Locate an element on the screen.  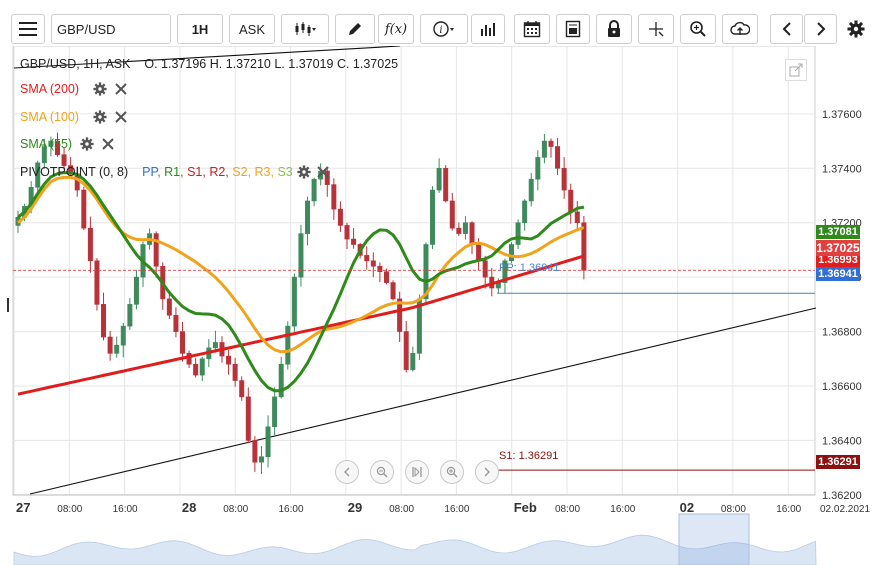
trend-line-upper is located at coordinates (207, 57).